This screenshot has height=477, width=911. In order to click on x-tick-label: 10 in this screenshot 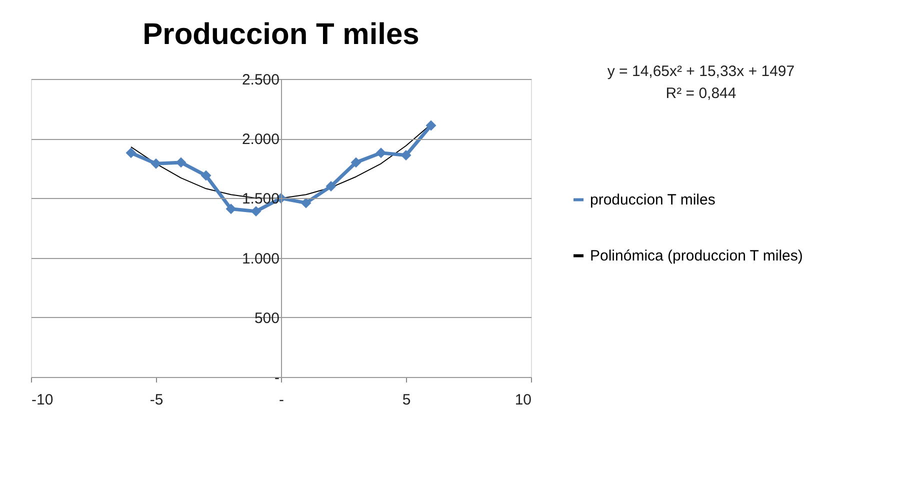, I will do `click(523, 400)`.